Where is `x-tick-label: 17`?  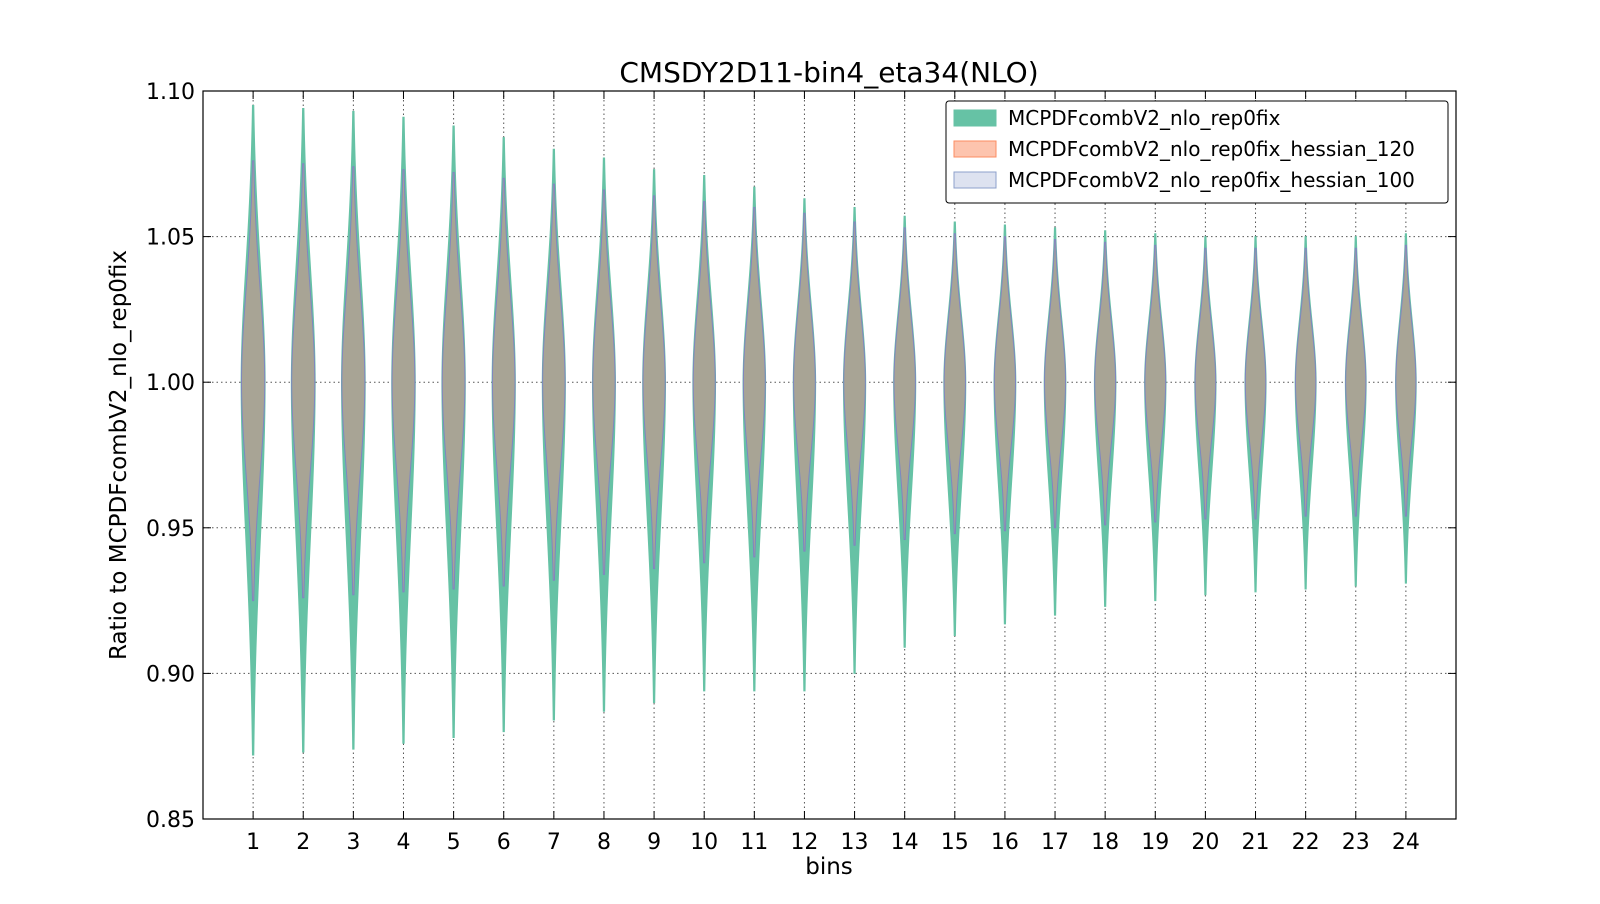
x-tick-label: 17 is located at coordinates (1055, 842).